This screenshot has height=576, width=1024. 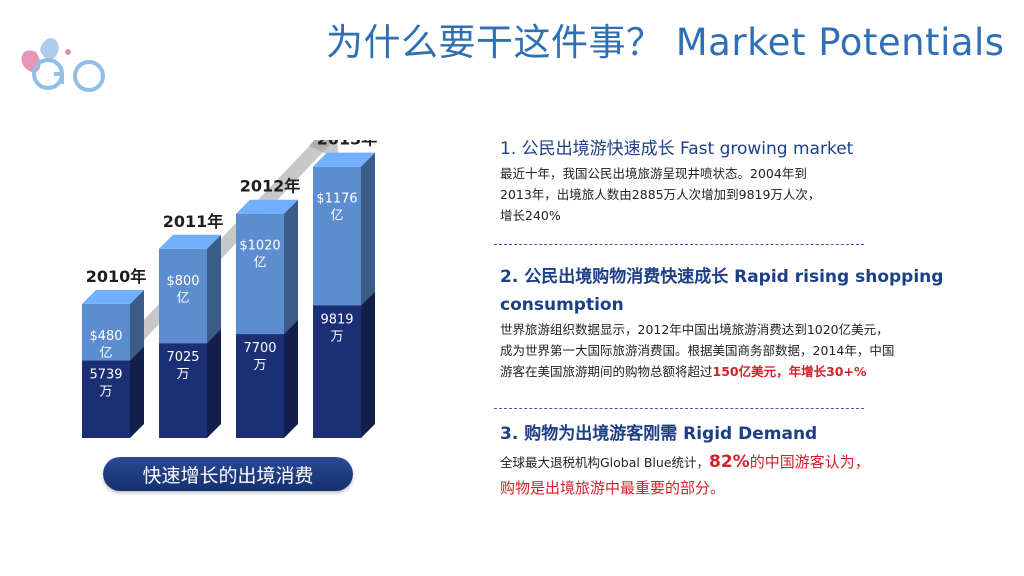 What do you see at coordinates (260, 274) in the screenshot?
I see `bar-upper-2-front` at bounding box center [260, 274].